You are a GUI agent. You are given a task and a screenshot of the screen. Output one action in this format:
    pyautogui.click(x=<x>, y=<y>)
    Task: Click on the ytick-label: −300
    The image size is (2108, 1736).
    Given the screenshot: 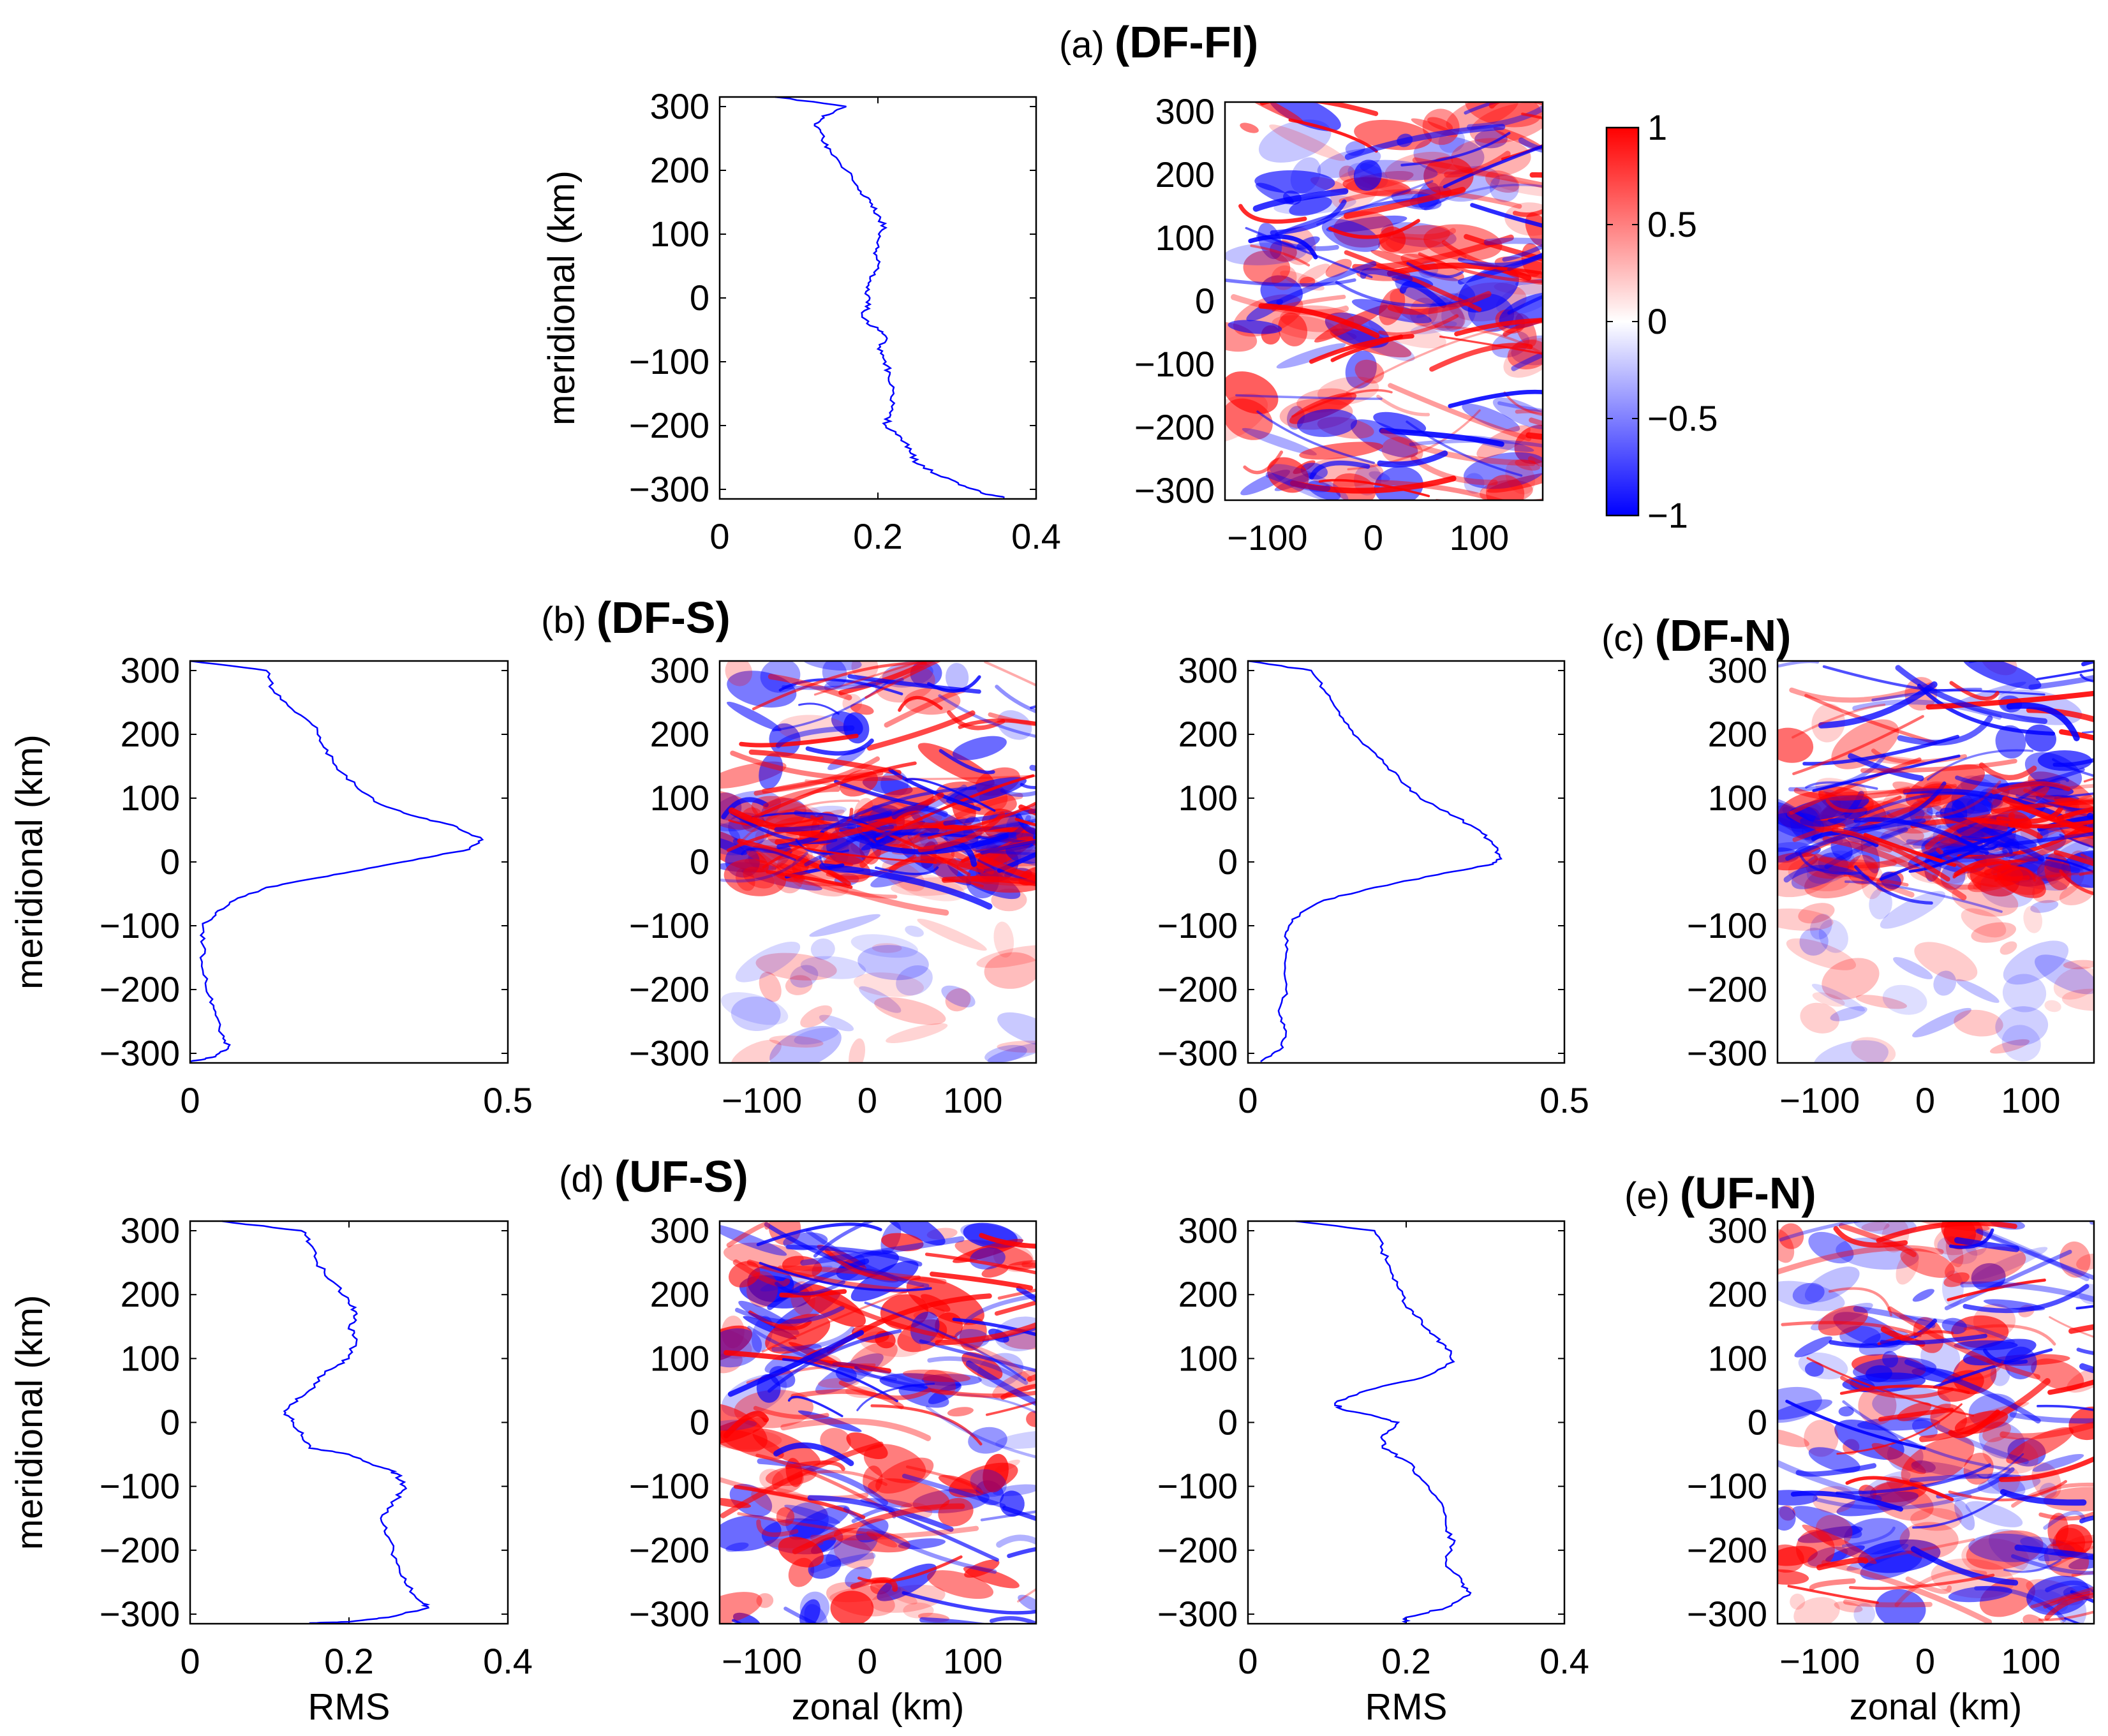 What is the action you would take?
    pyautogui.click(x=669, y=1053)
    